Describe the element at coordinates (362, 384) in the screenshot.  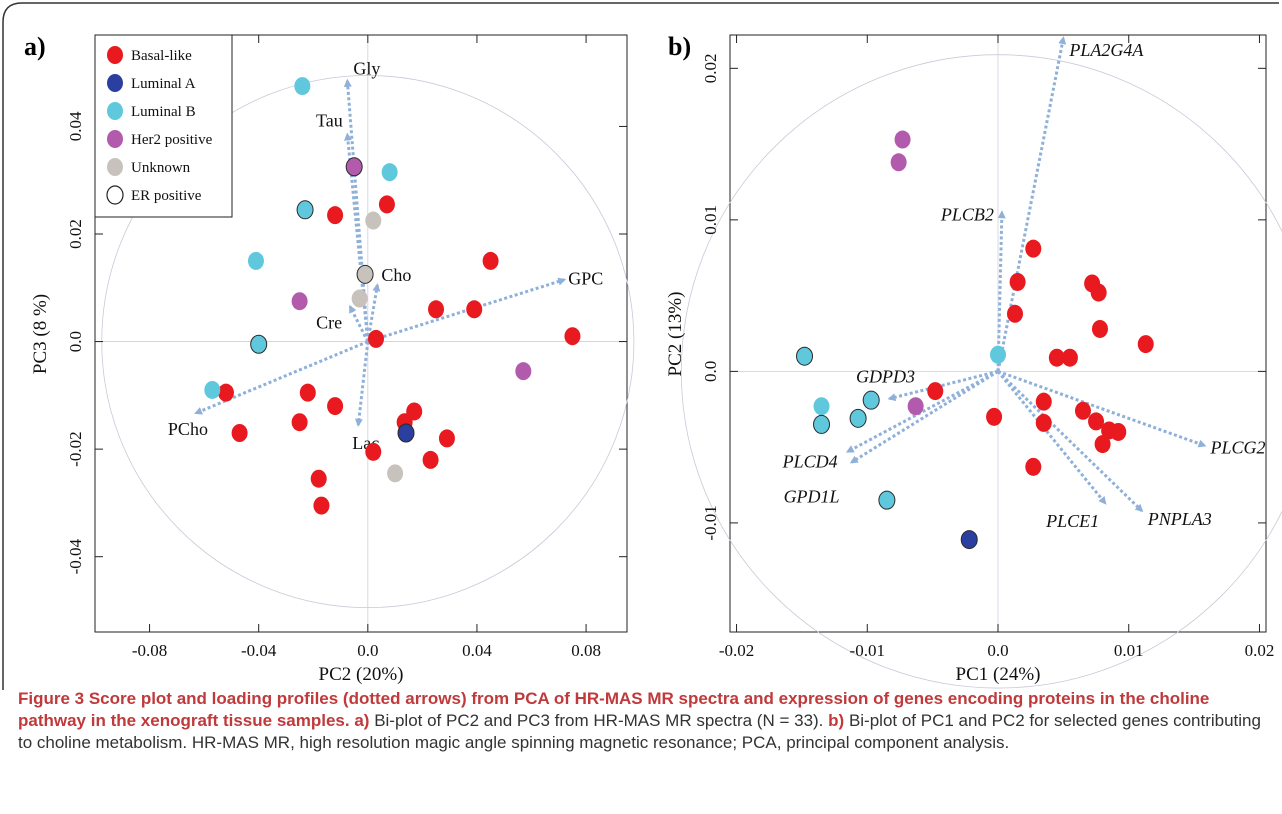
I see `loading-arrow-lac` at that location.